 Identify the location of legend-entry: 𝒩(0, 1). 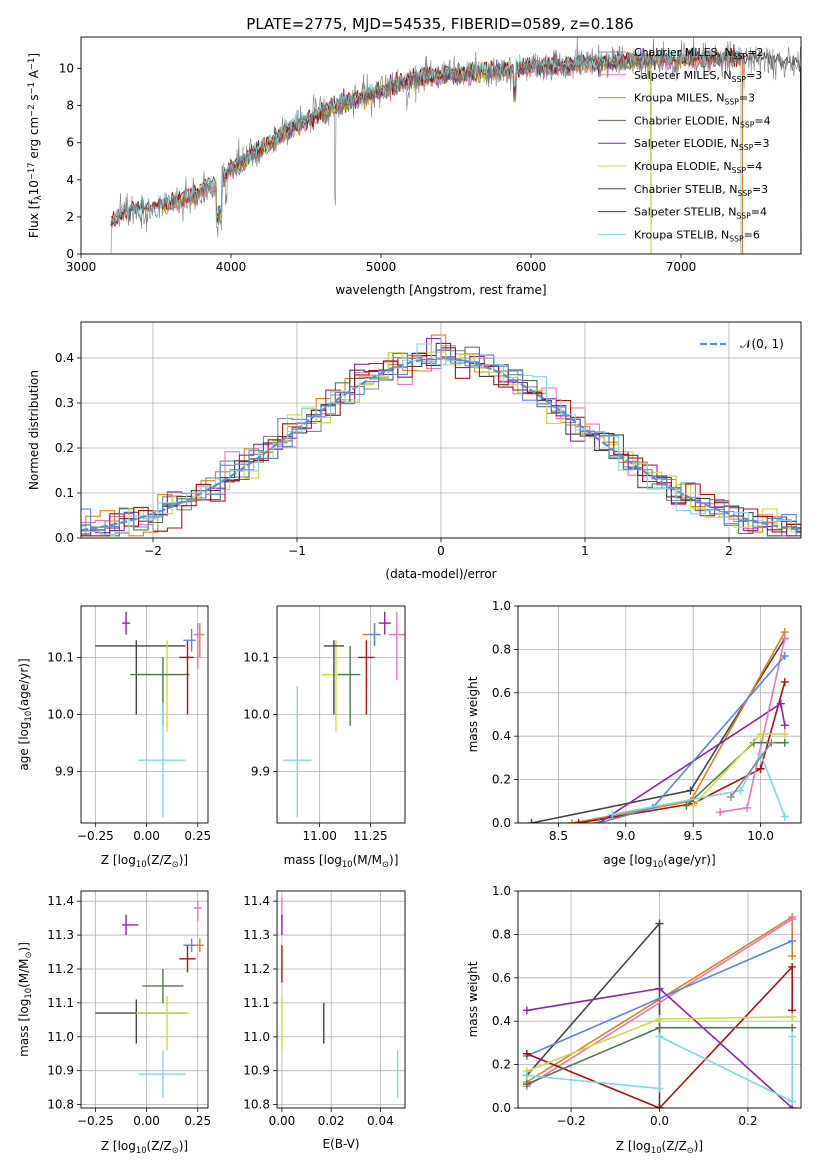
(762, 344).